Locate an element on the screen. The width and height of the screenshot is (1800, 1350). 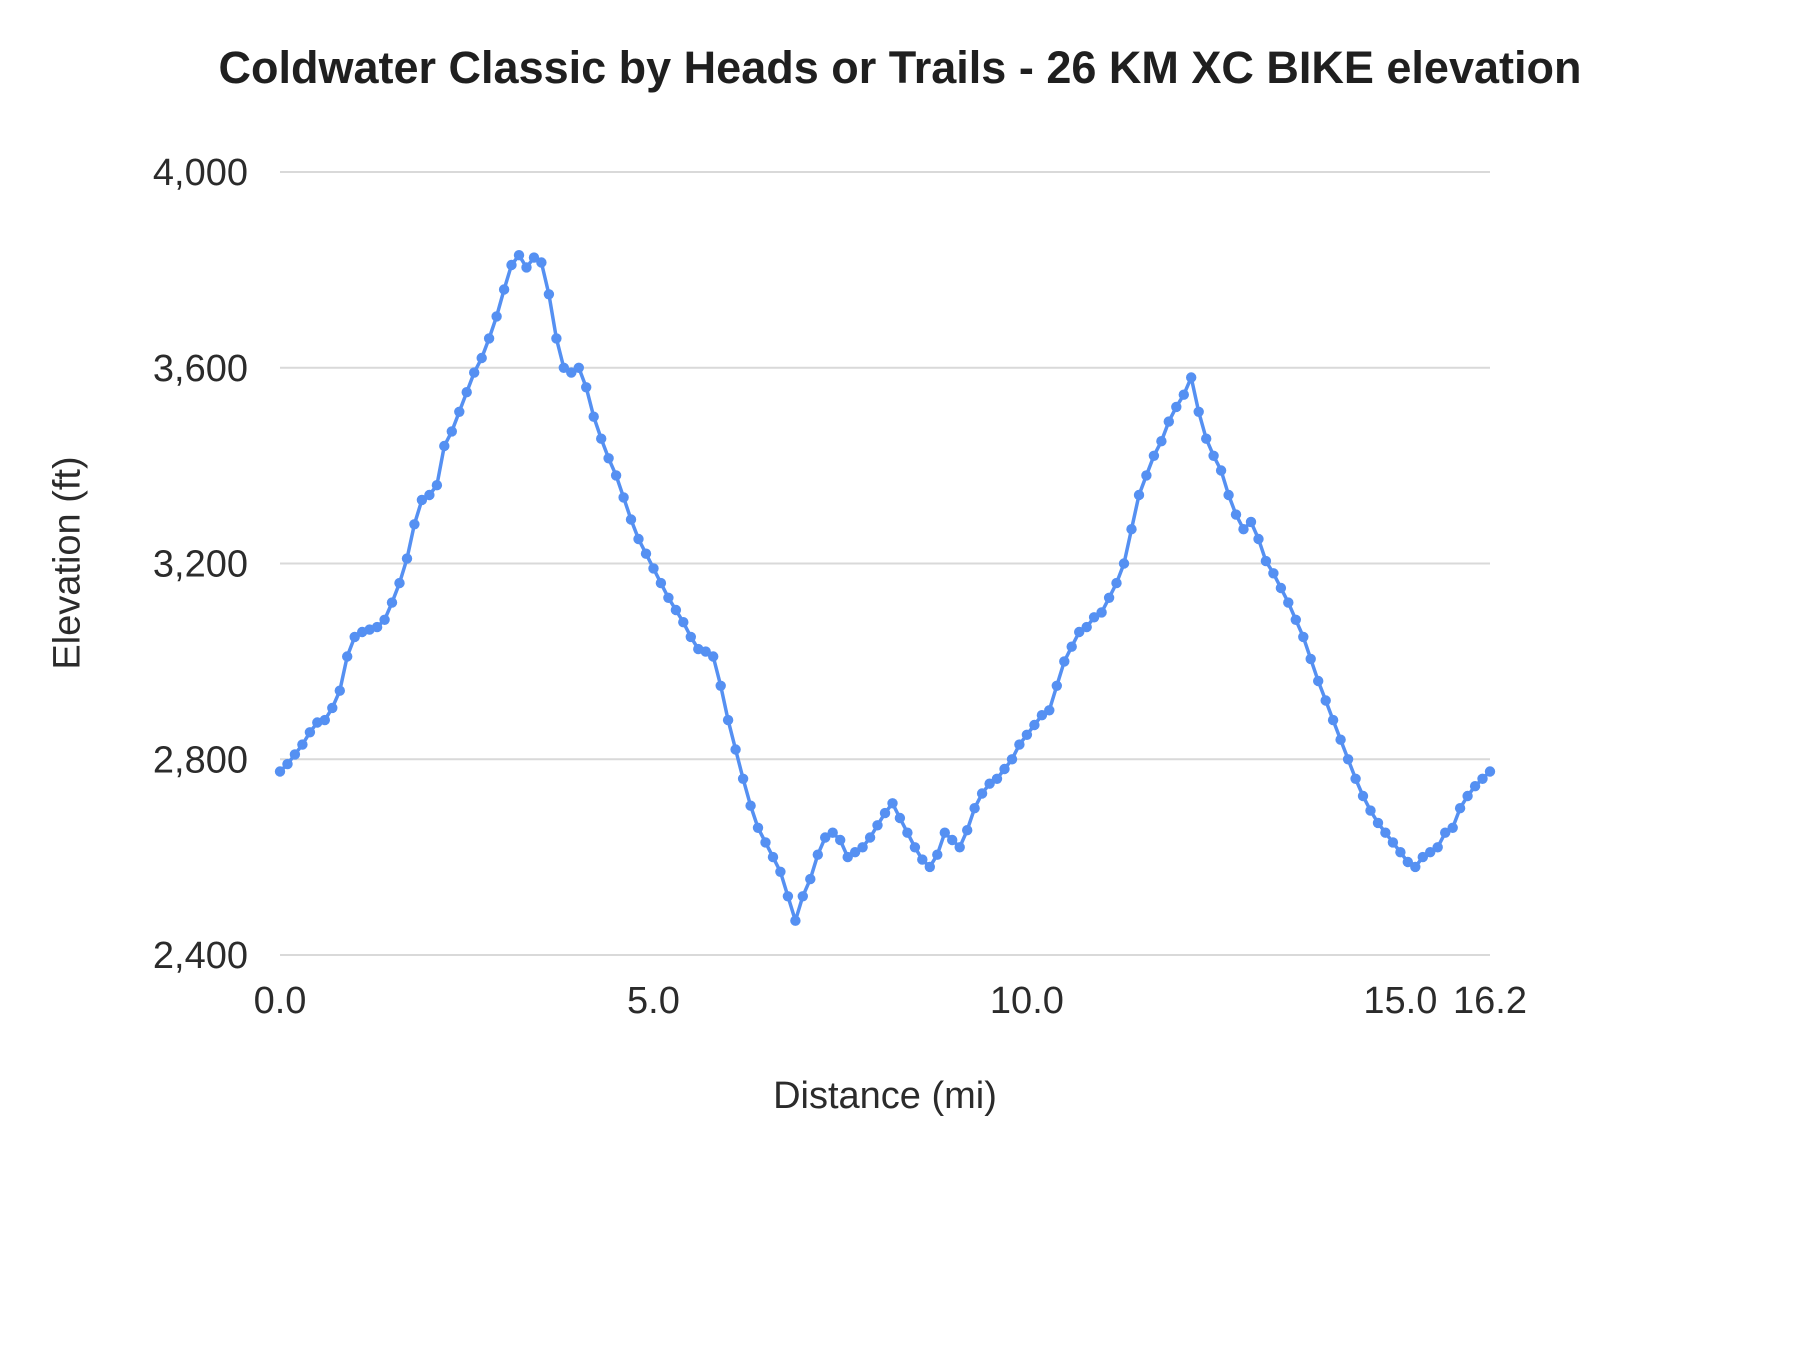
y-tick-label: 2,800 is located at coordinates (200, 760).